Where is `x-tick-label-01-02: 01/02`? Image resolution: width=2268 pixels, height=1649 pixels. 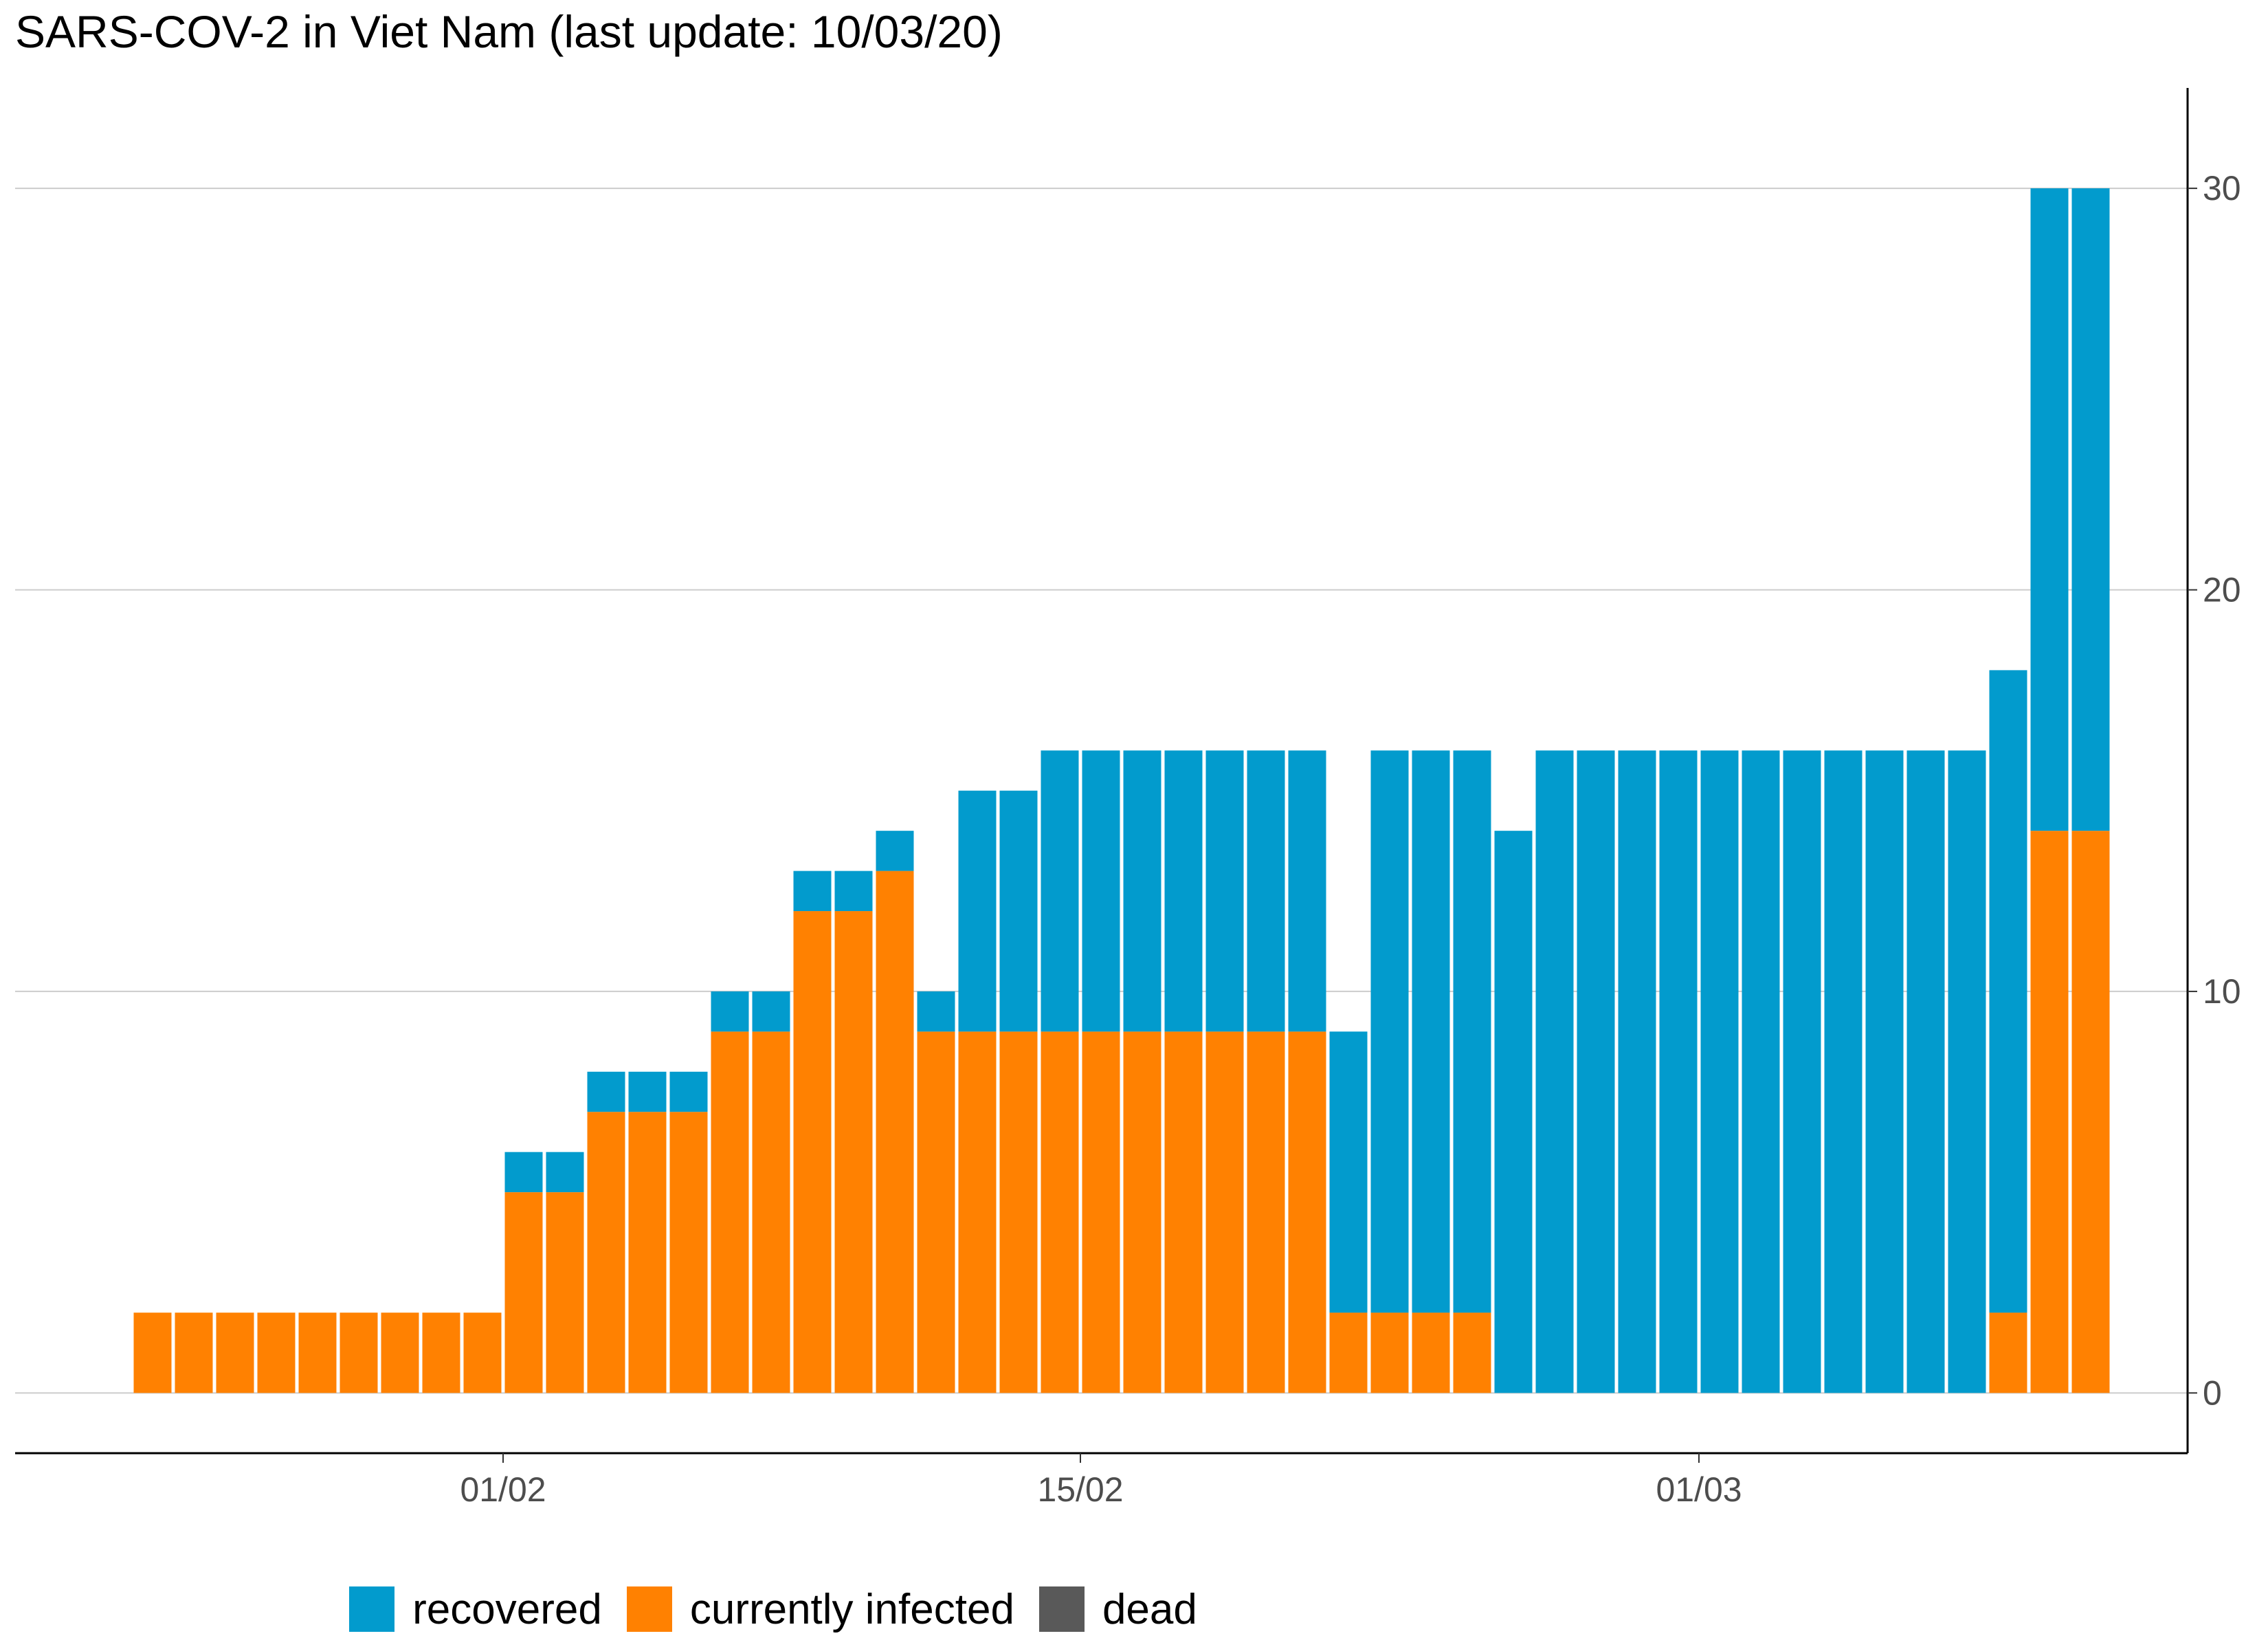
x-tick-label-01-02: 01/02 is located at coordinates (503, 1490).